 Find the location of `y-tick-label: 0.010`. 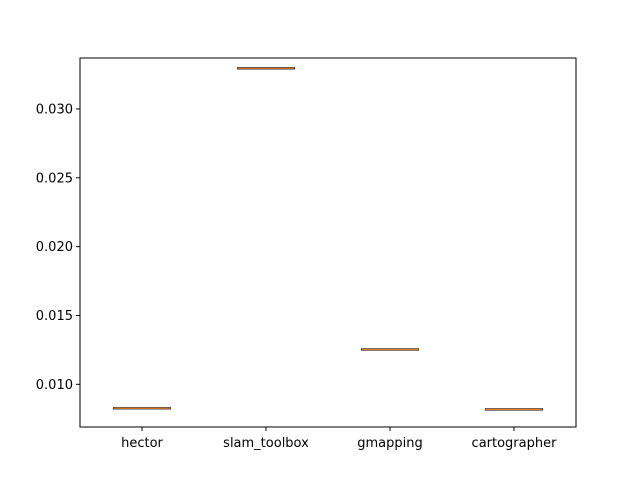

y-tick-label: 0.010 is located at coordinates (54, 385).